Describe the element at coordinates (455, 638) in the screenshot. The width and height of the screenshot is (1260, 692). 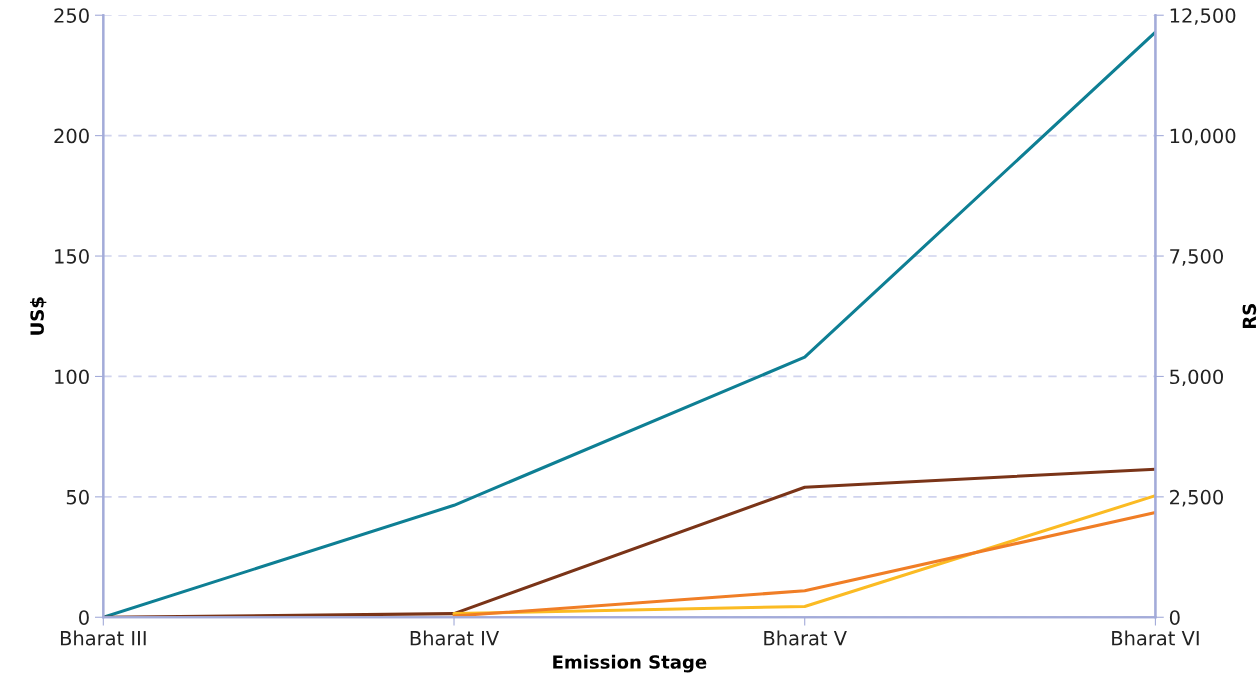
I see `x-tick-label: Bharat IV` at that location.